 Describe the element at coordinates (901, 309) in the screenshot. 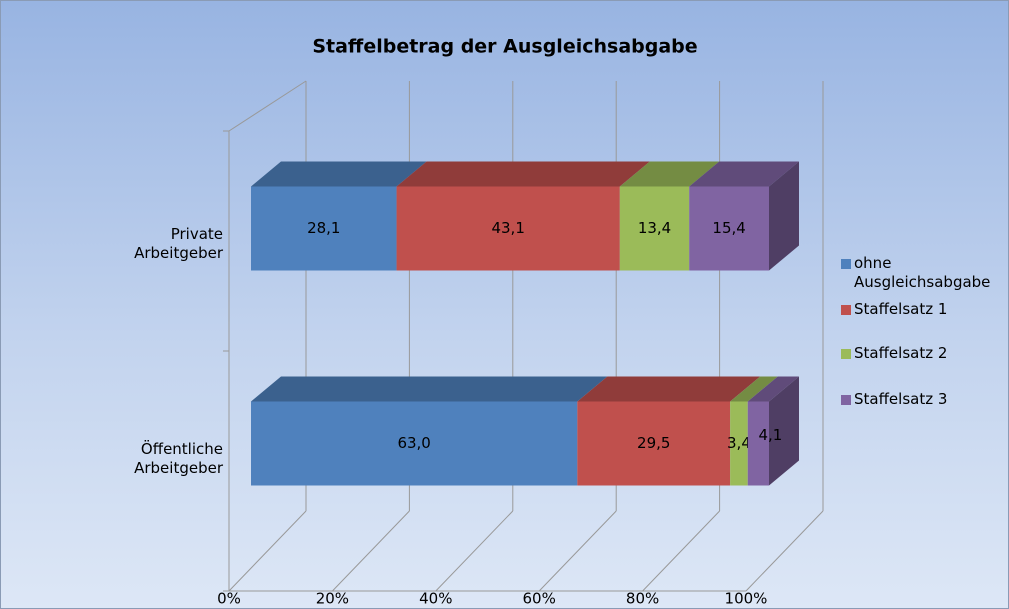

I see `legend-label: Staffelsatz 1` at that location.